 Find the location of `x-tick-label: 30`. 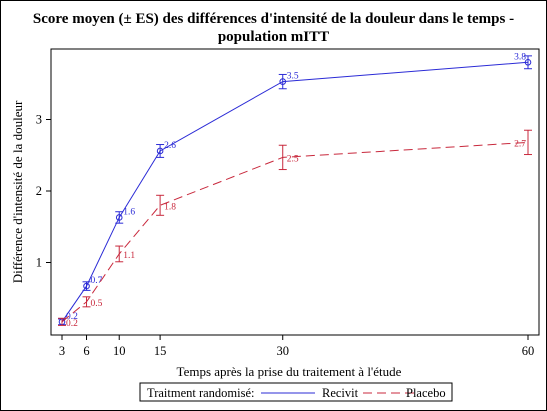

x-tick-label: 30 is located at coordinates (282, 351).